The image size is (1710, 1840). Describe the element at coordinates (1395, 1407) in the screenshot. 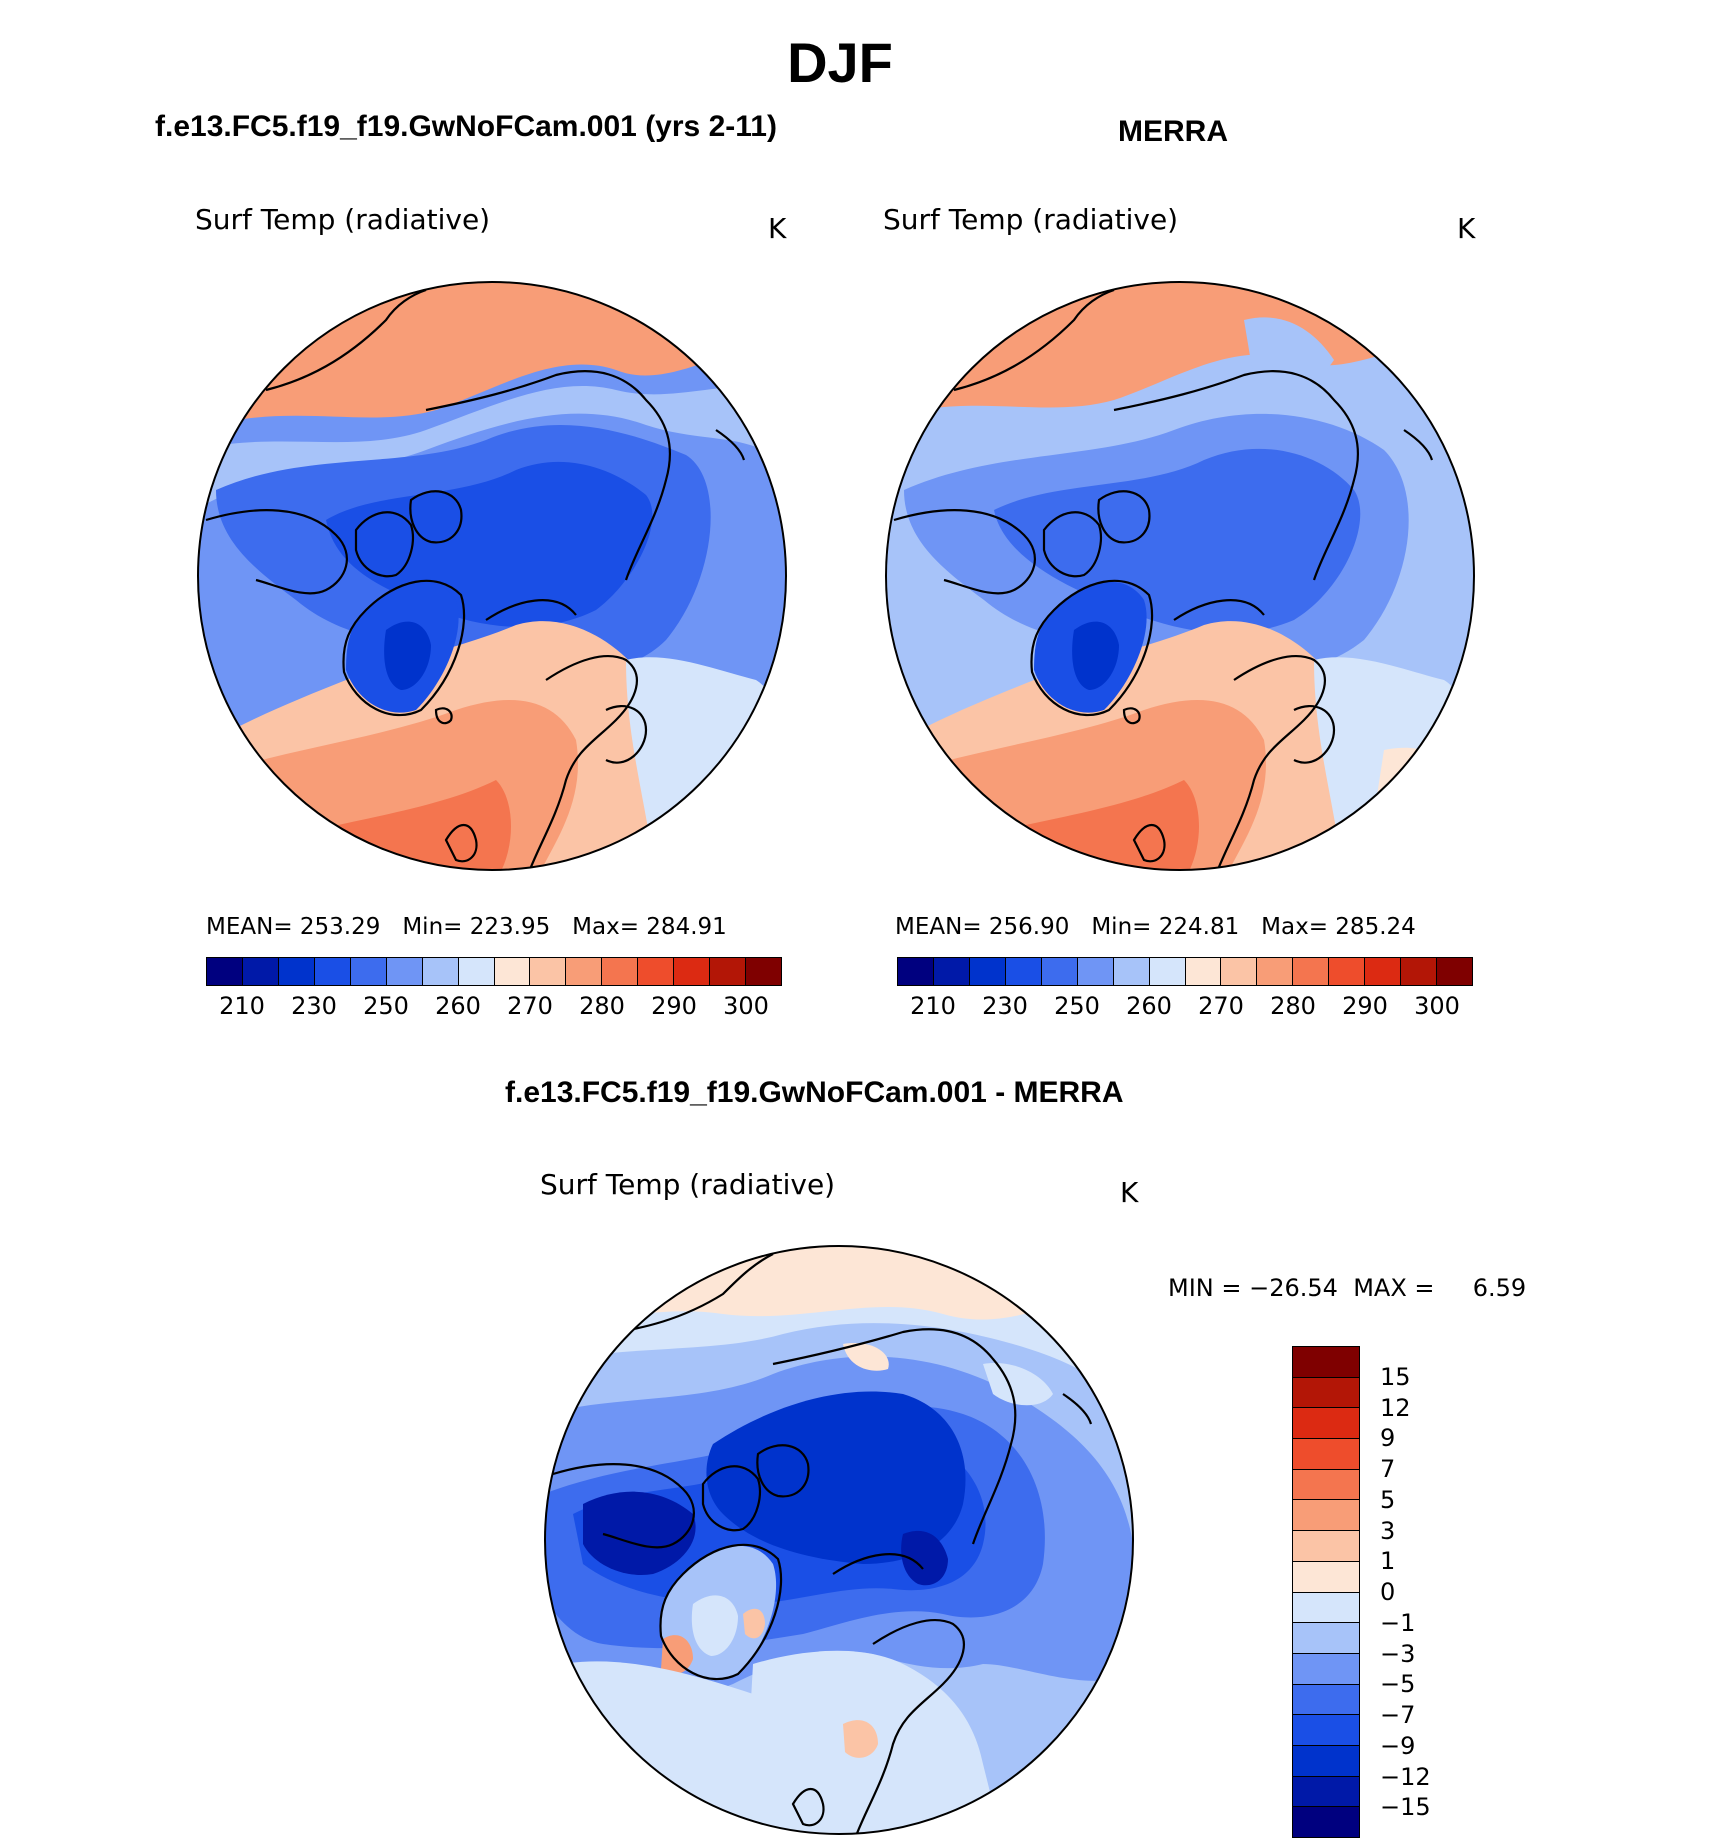

I see `diff-colorbar-tick-label: 12` at that location.